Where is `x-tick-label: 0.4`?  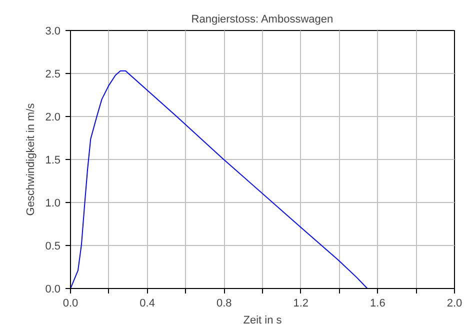 x-tick-label: 0.4 is located at coordinates (147, 304).